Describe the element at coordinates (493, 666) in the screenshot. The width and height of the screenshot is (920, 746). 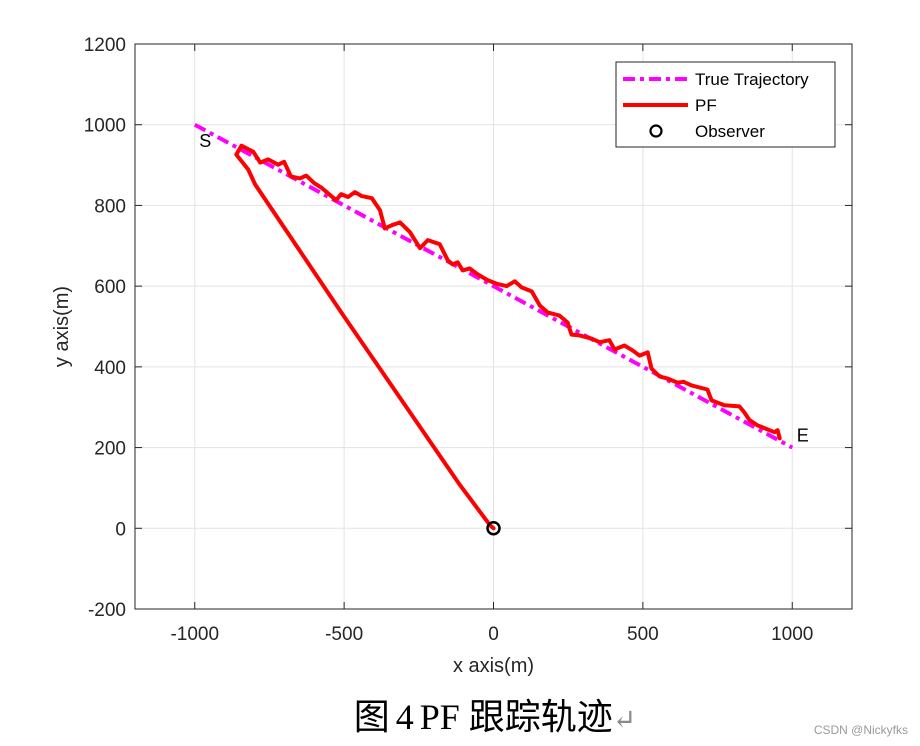
I see `x-axis-label: x axis(m)` at that location.